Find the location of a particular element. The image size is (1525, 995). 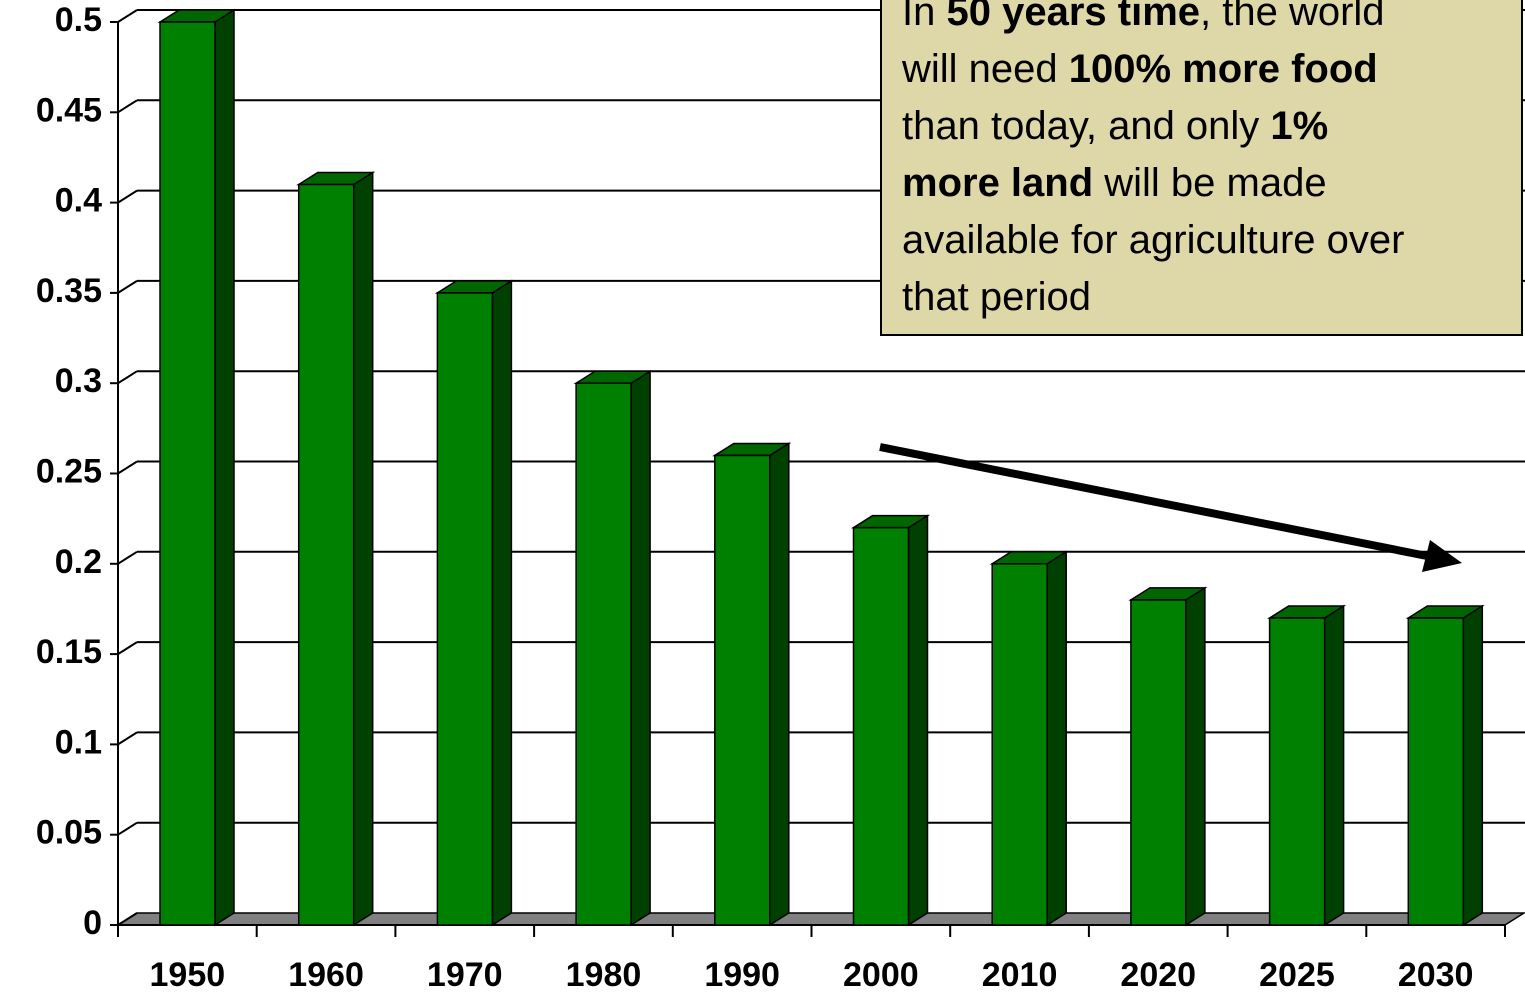

x-tick-label: 1950 is located at coordinates (188, 975).